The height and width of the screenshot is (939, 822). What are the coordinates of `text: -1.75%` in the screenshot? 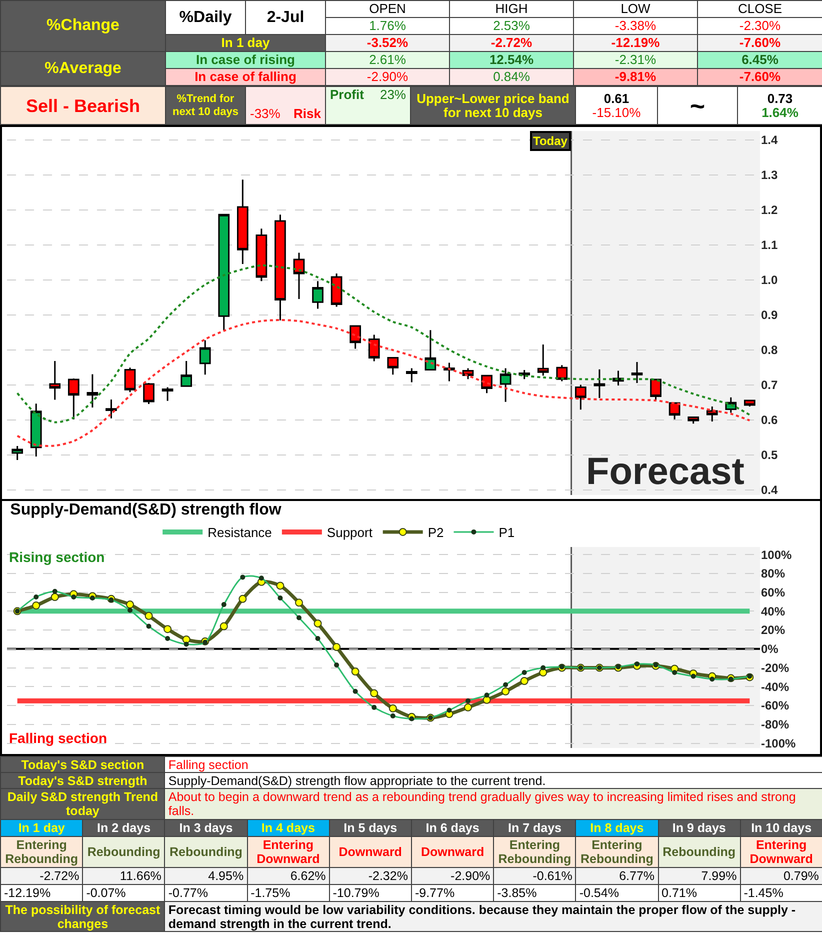 It's located at (288, 893).